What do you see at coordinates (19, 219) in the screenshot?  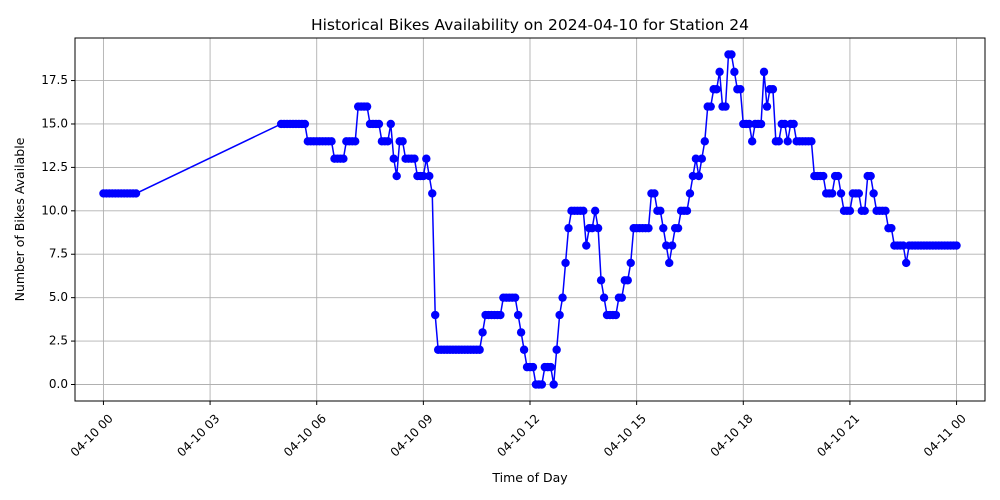 I see `y-axis-label: Number of Bikes Available` at bounding box center [19, 219].